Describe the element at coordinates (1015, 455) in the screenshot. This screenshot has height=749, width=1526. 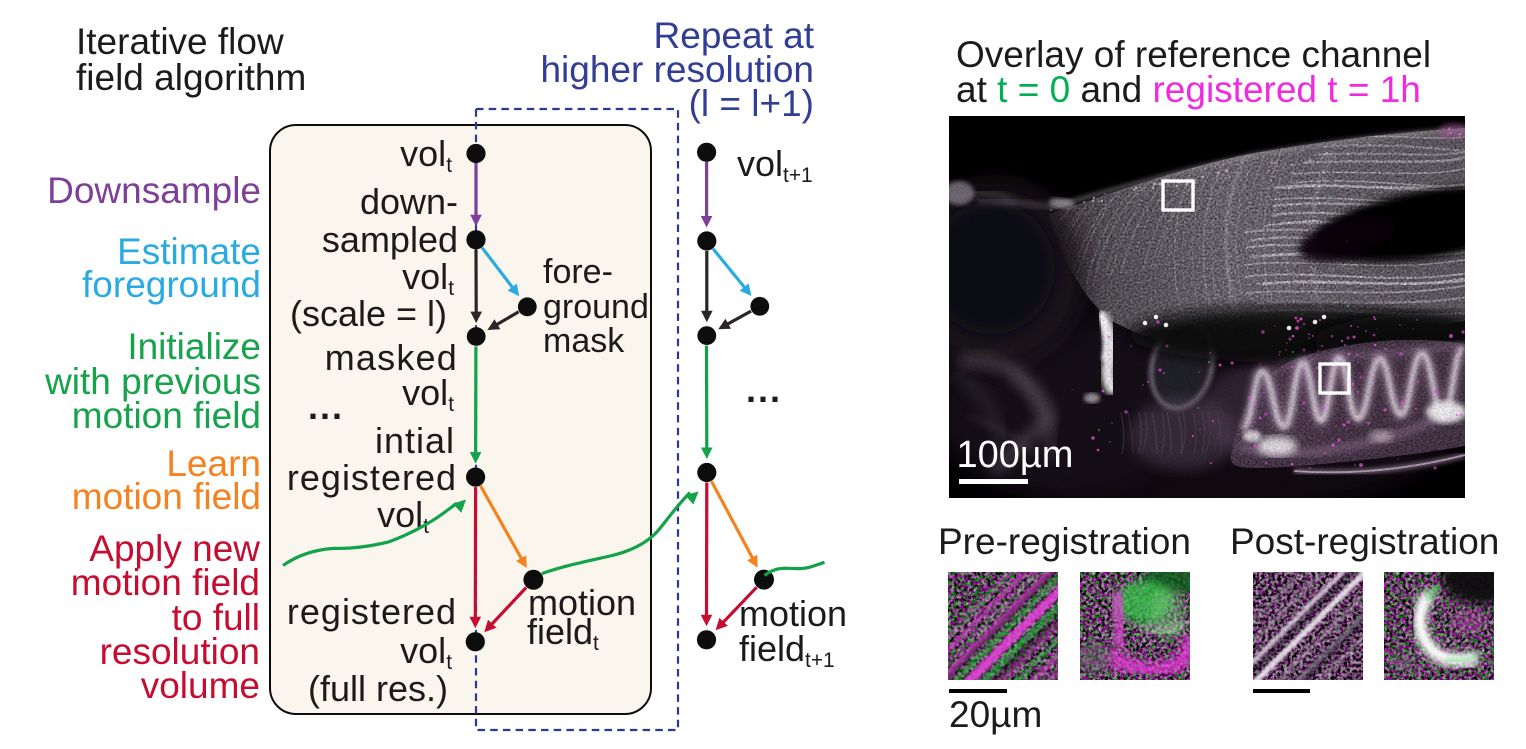
I see `svg-text: 100µm` at that location.